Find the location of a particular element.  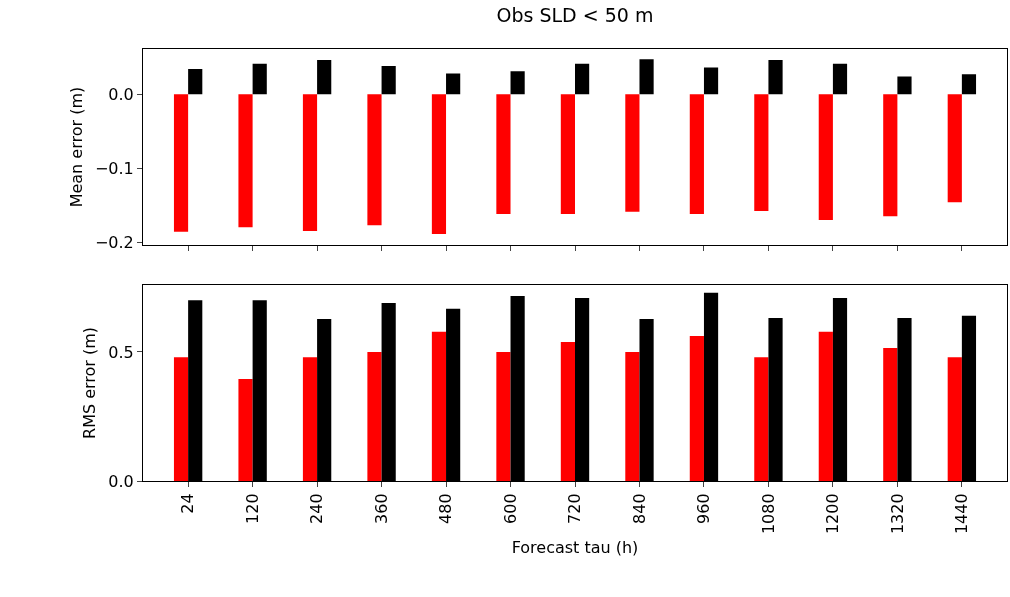

x-tick-label: 1200 is located at coordinates (833, 514).